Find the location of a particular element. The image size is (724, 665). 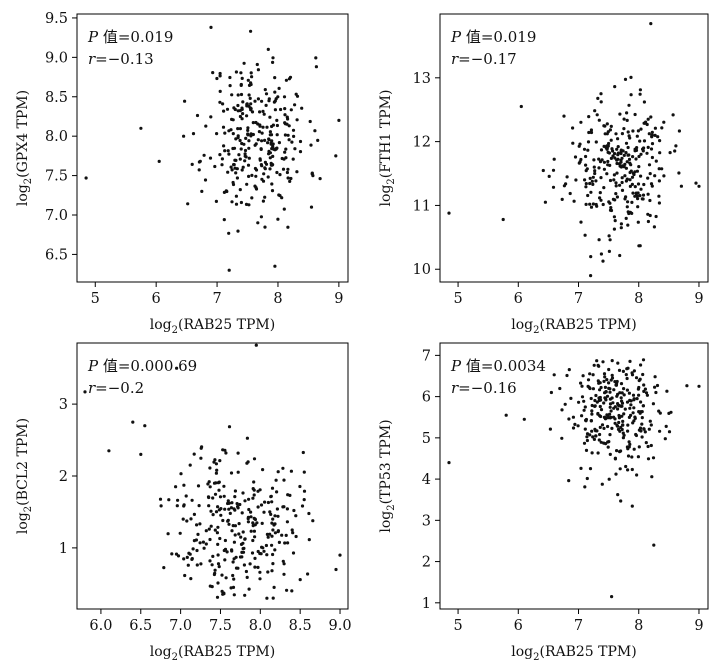

y-tick-label: 4 is located at coordinates (426, 480).